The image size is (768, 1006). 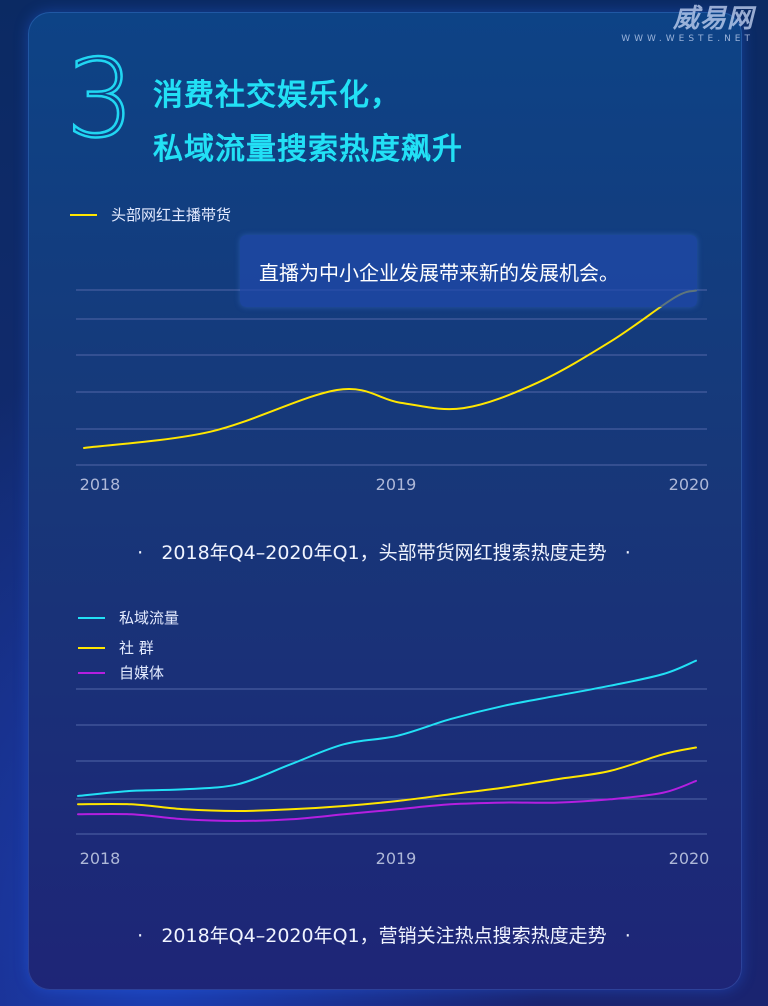 What do you see at coordinates (91, 617) in the screenshot?
I see `legend-swatch-cyan` at bounding box center [91, 617].